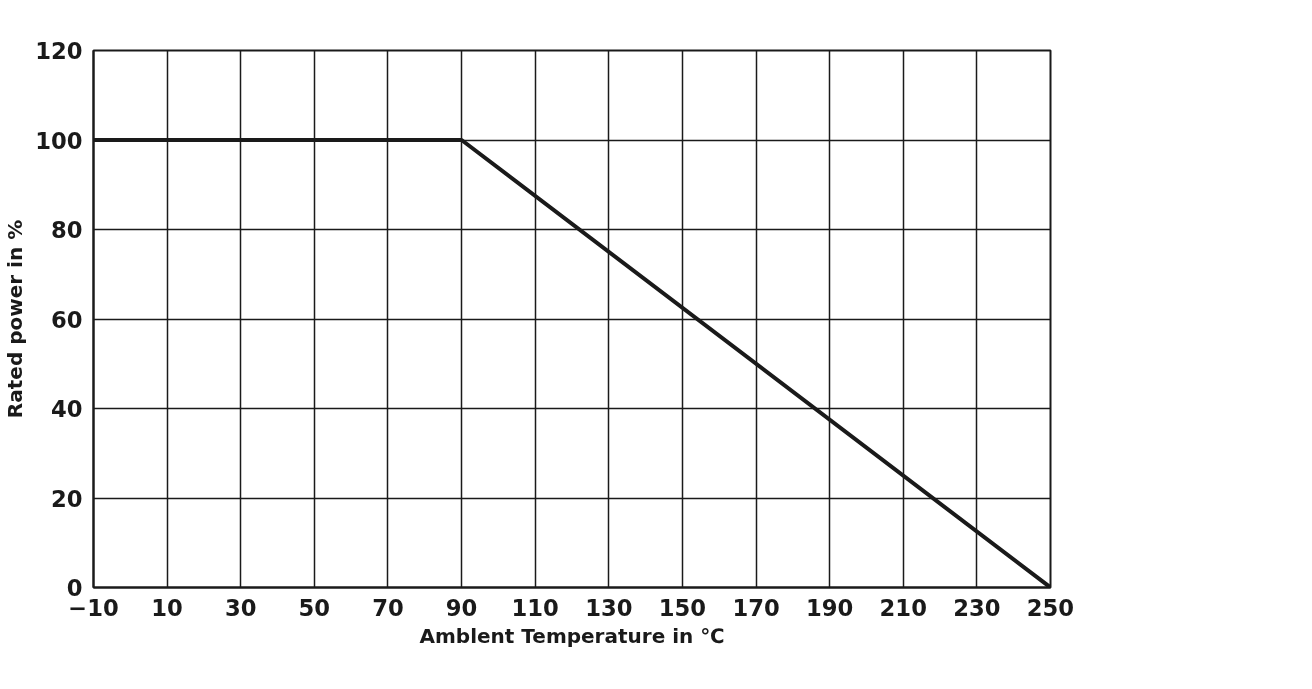  What do you see at coordinates (1050, 607) in the screenshot?
I see `x-tick-label: 250` at bounding box center [1050, 607].